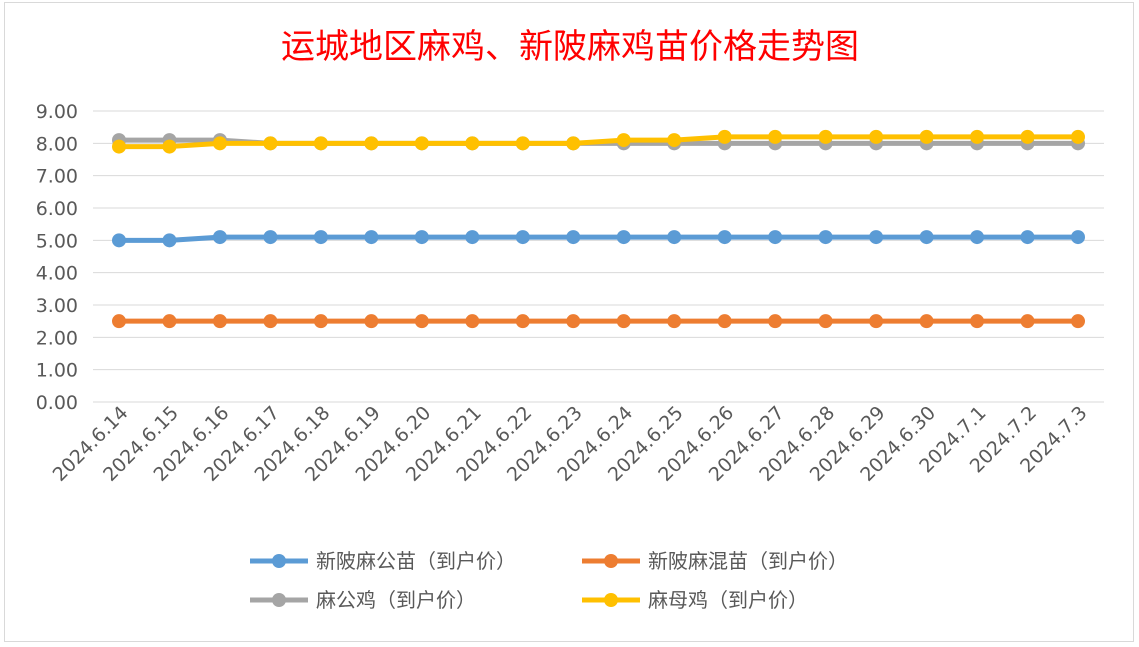 This screenshot has width=1139, height=647. What do you see at coordinates (57, 112) in the screenshot?
I see `y-tick-label: 9.00` at bounding box center [57, 112].